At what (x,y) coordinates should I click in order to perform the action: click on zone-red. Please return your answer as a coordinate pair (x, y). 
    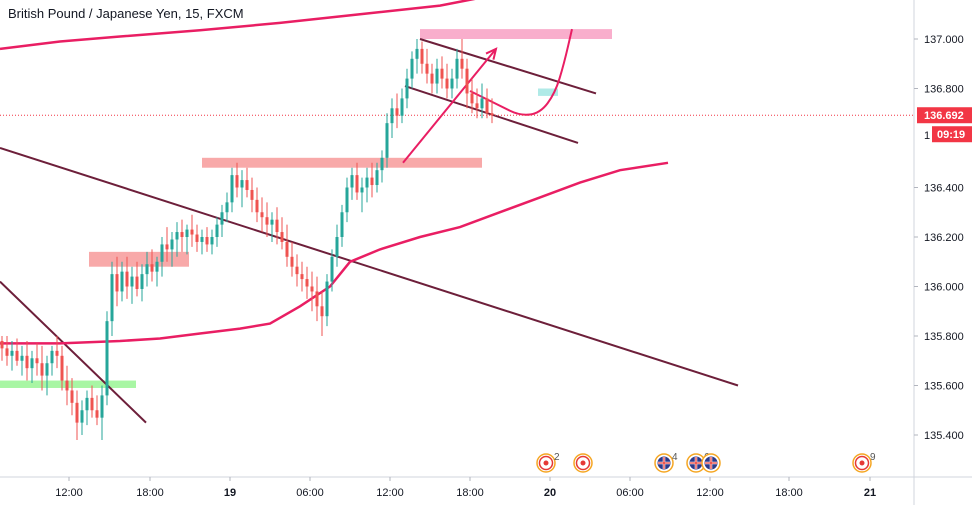
    Looking at the image, I should click on (342, 162).